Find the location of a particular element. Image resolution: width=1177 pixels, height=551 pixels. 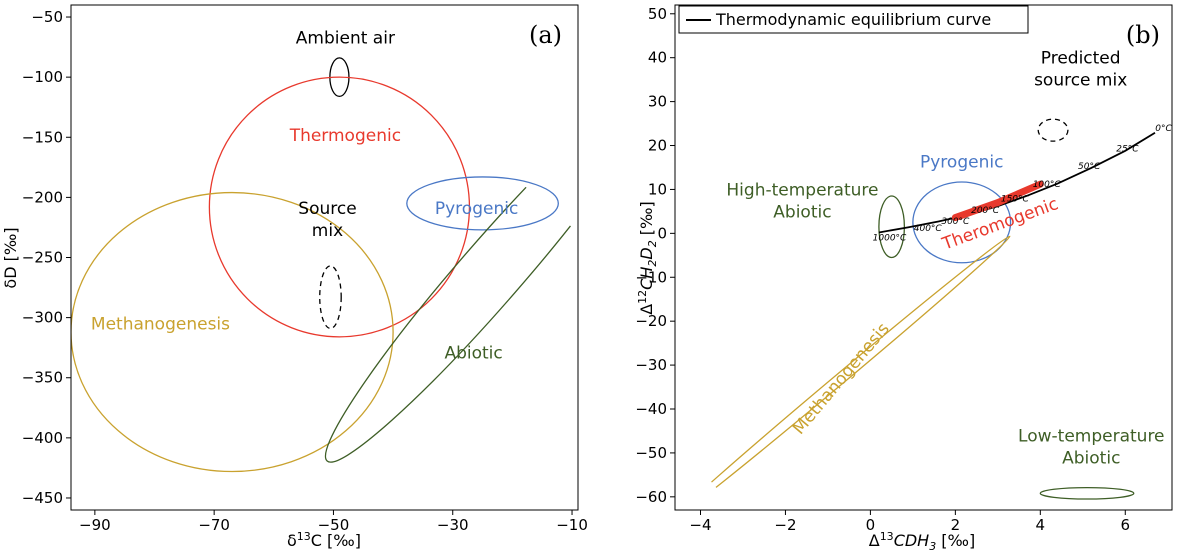

chart-a-y-tick-label: −250 is located at coordinates (42, 258).